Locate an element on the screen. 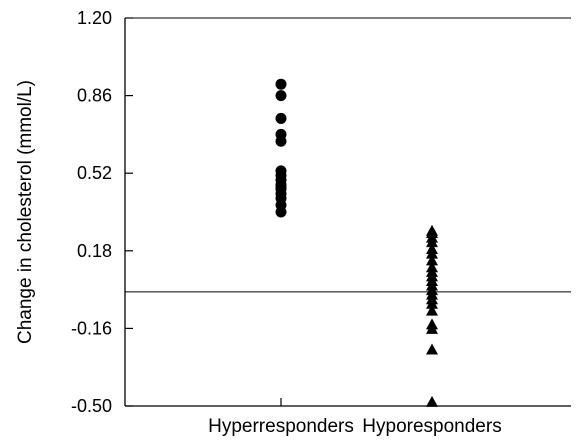 This screenshot has height=442, width=580. x-category-label: Hyporesponders is located at coordinates (431, 426).